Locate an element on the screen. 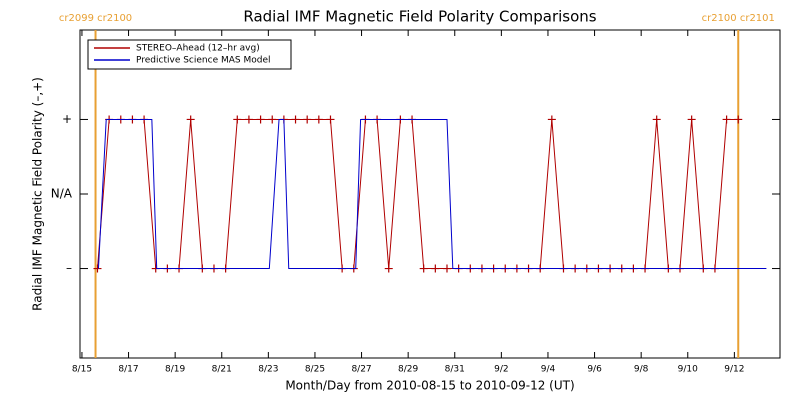  x-tick-label: 9/4 is located at coordinates (548, 370).